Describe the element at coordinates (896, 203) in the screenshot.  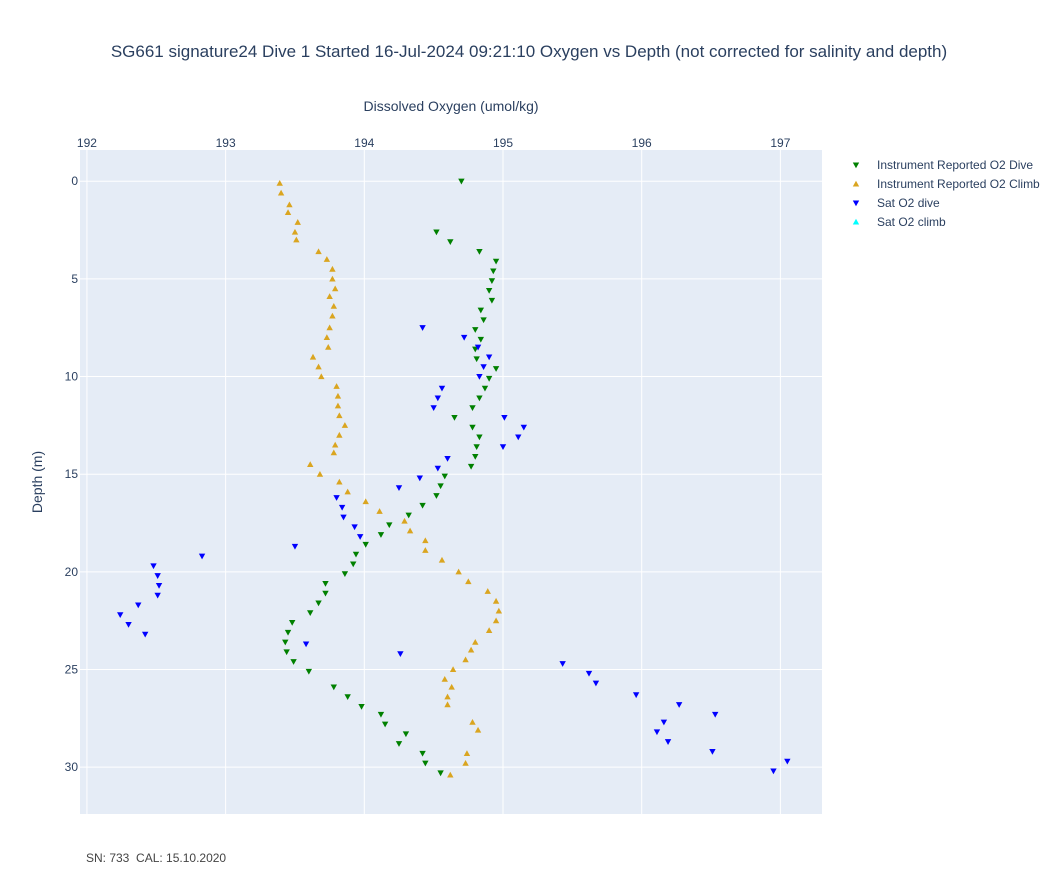
I see `legend-item: Sat O2 dive` at that location.